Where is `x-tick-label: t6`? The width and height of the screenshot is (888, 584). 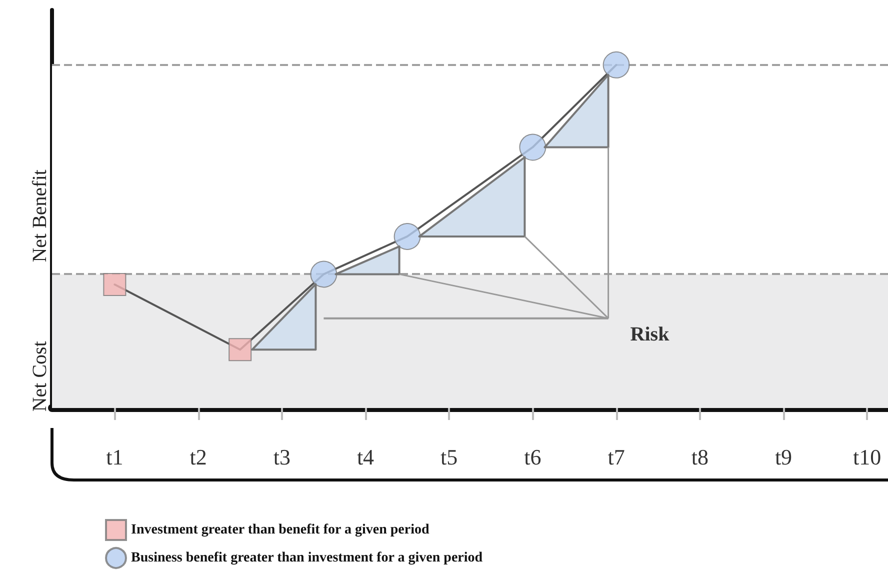 x-tick-label: t6 is located at coordinates (533, 457).